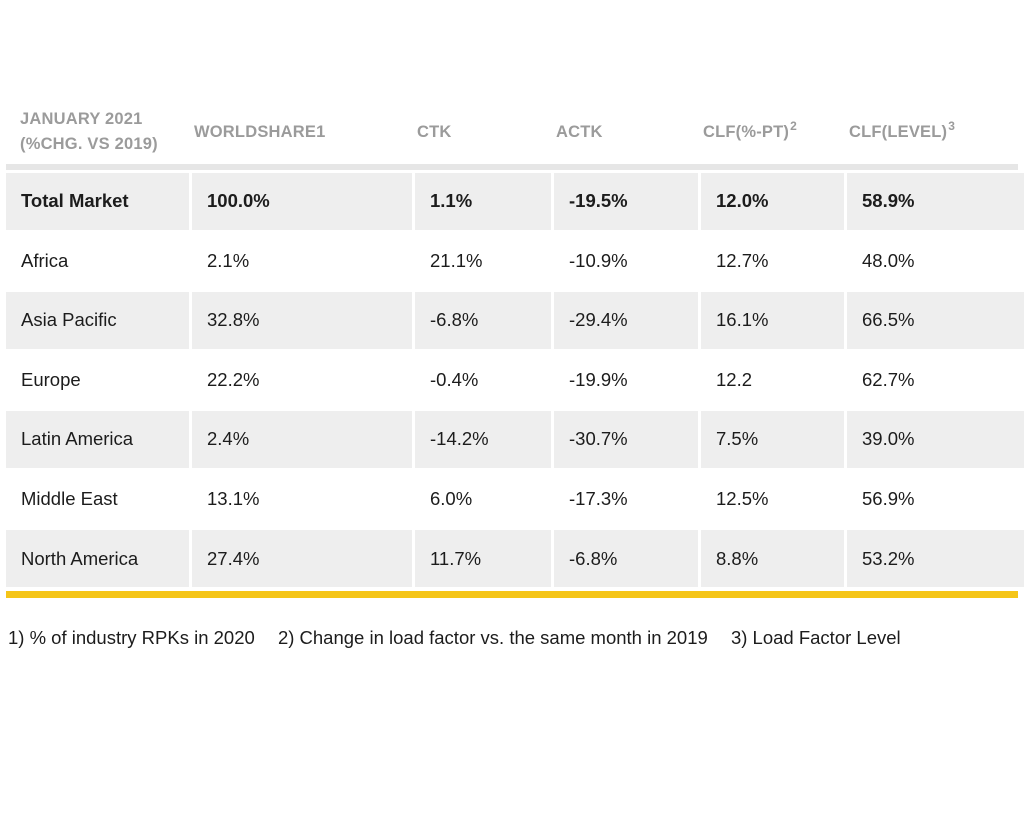 This screenshot has width=1024, height=822. What do you see at coordinates (772, 201) in the screenshot?
I see `cell-clf-pt: 12.0%` at bounding box center [772, 201].